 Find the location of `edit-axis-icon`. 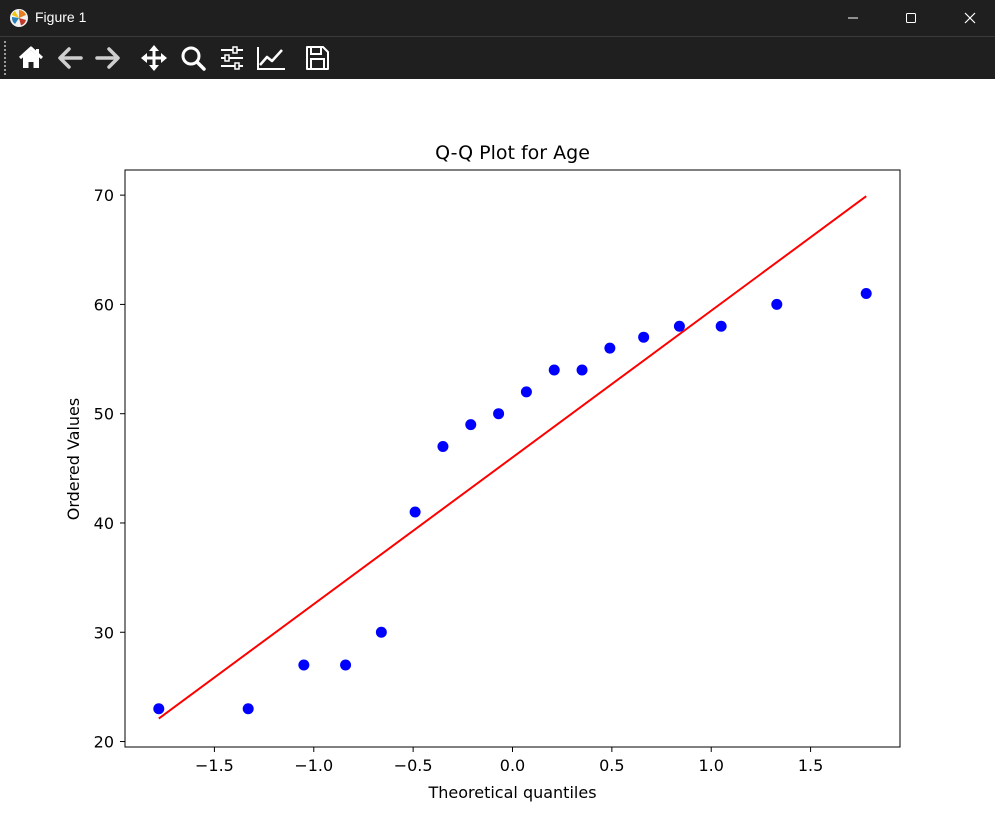

edit-axis-icon is located at coordinates (271, 58).